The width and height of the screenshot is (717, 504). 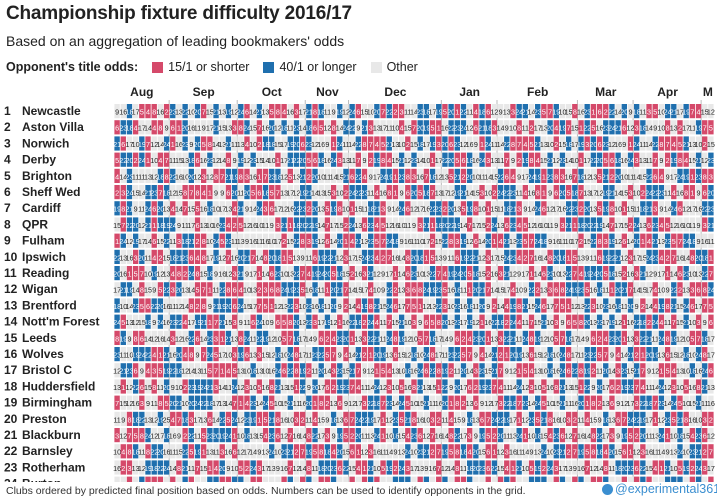 What do you see at coordinates (296, 241) in the screenshot?
I see `fixture-label: 22` at bounding box center [296, 241].